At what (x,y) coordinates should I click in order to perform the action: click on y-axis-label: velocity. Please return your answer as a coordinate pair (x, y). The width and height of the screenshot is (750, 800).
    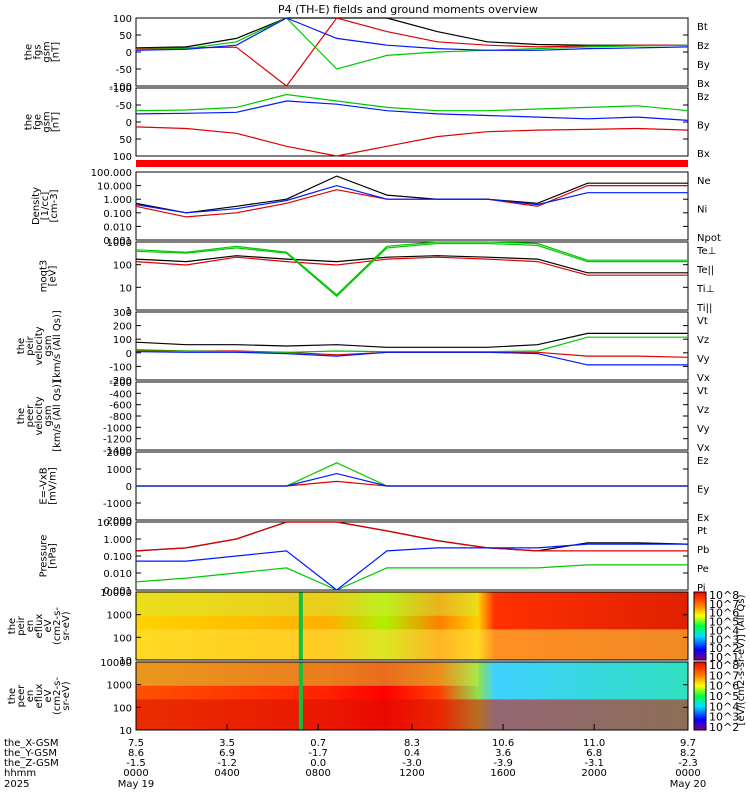
    Looking at the image, I should click on (39, 345).